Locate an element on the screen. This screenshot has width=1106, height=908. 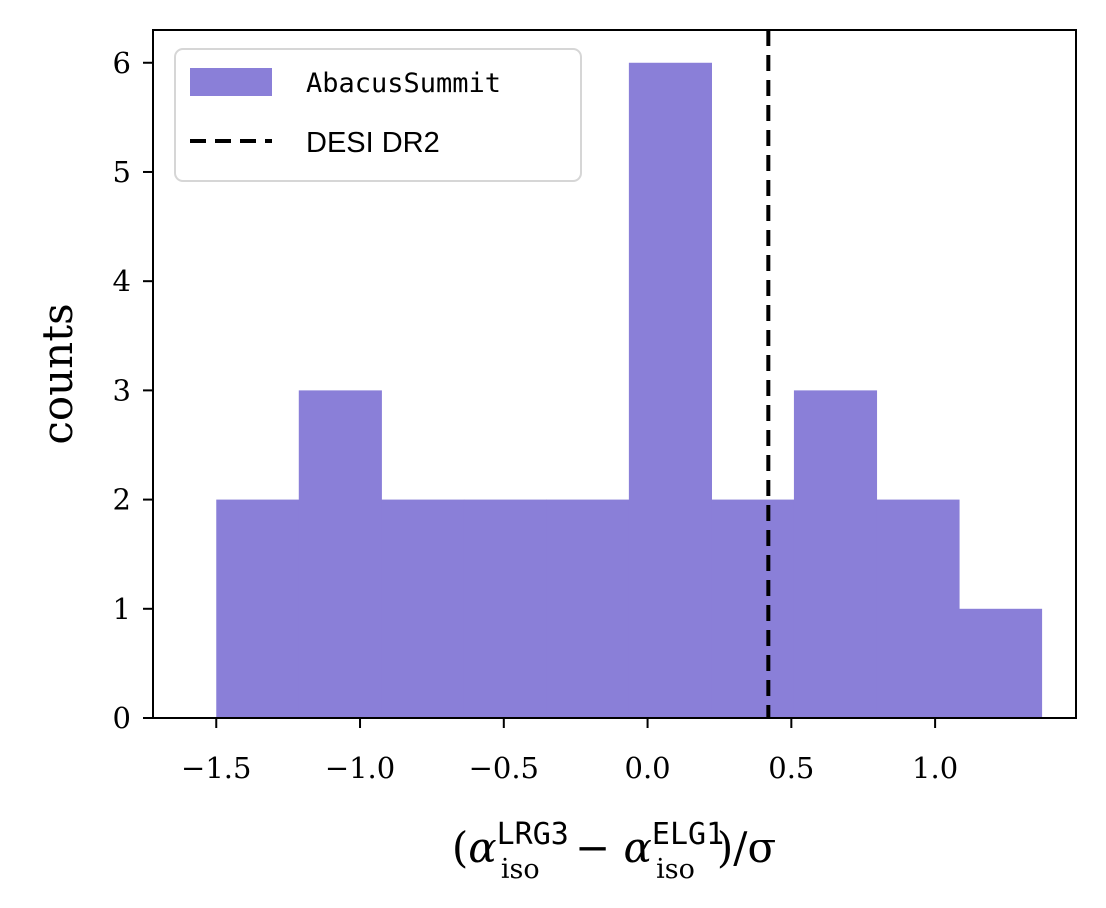
x-tick-label-1: −1.5 is located at coordinates (216, 768).